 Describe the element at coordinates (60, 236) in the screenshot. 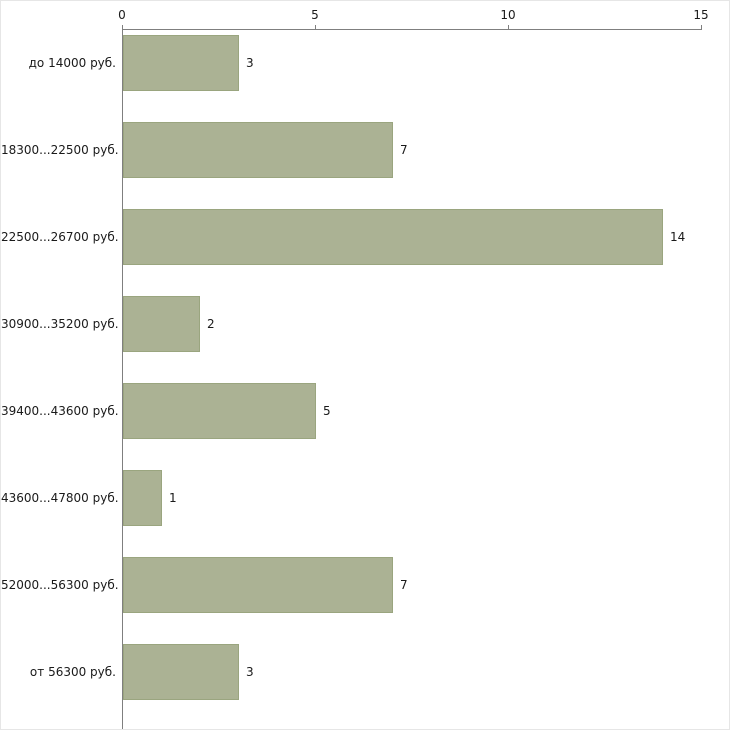

I see `category-label: 22500...26700 руб.` at that location.